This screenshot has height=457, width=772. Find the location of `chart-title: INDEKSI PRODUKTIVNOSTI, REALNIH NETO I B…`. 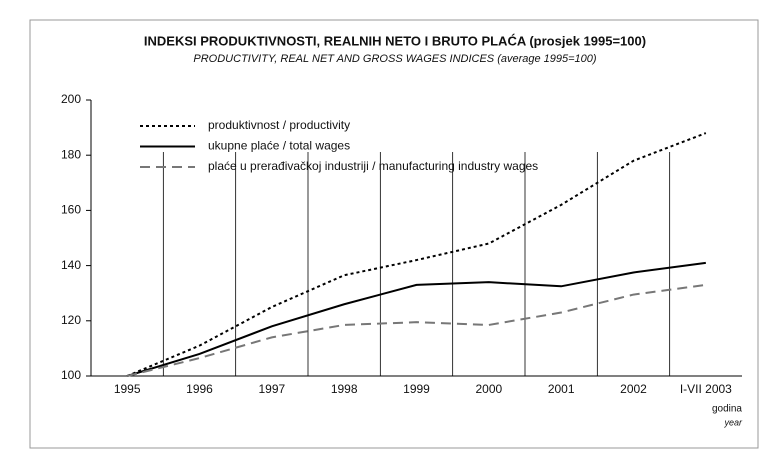

chart-title: INDEKSI PRODUKTIVNOSTI, REALNIH NETO I B… is located at coordinates (395, 40).